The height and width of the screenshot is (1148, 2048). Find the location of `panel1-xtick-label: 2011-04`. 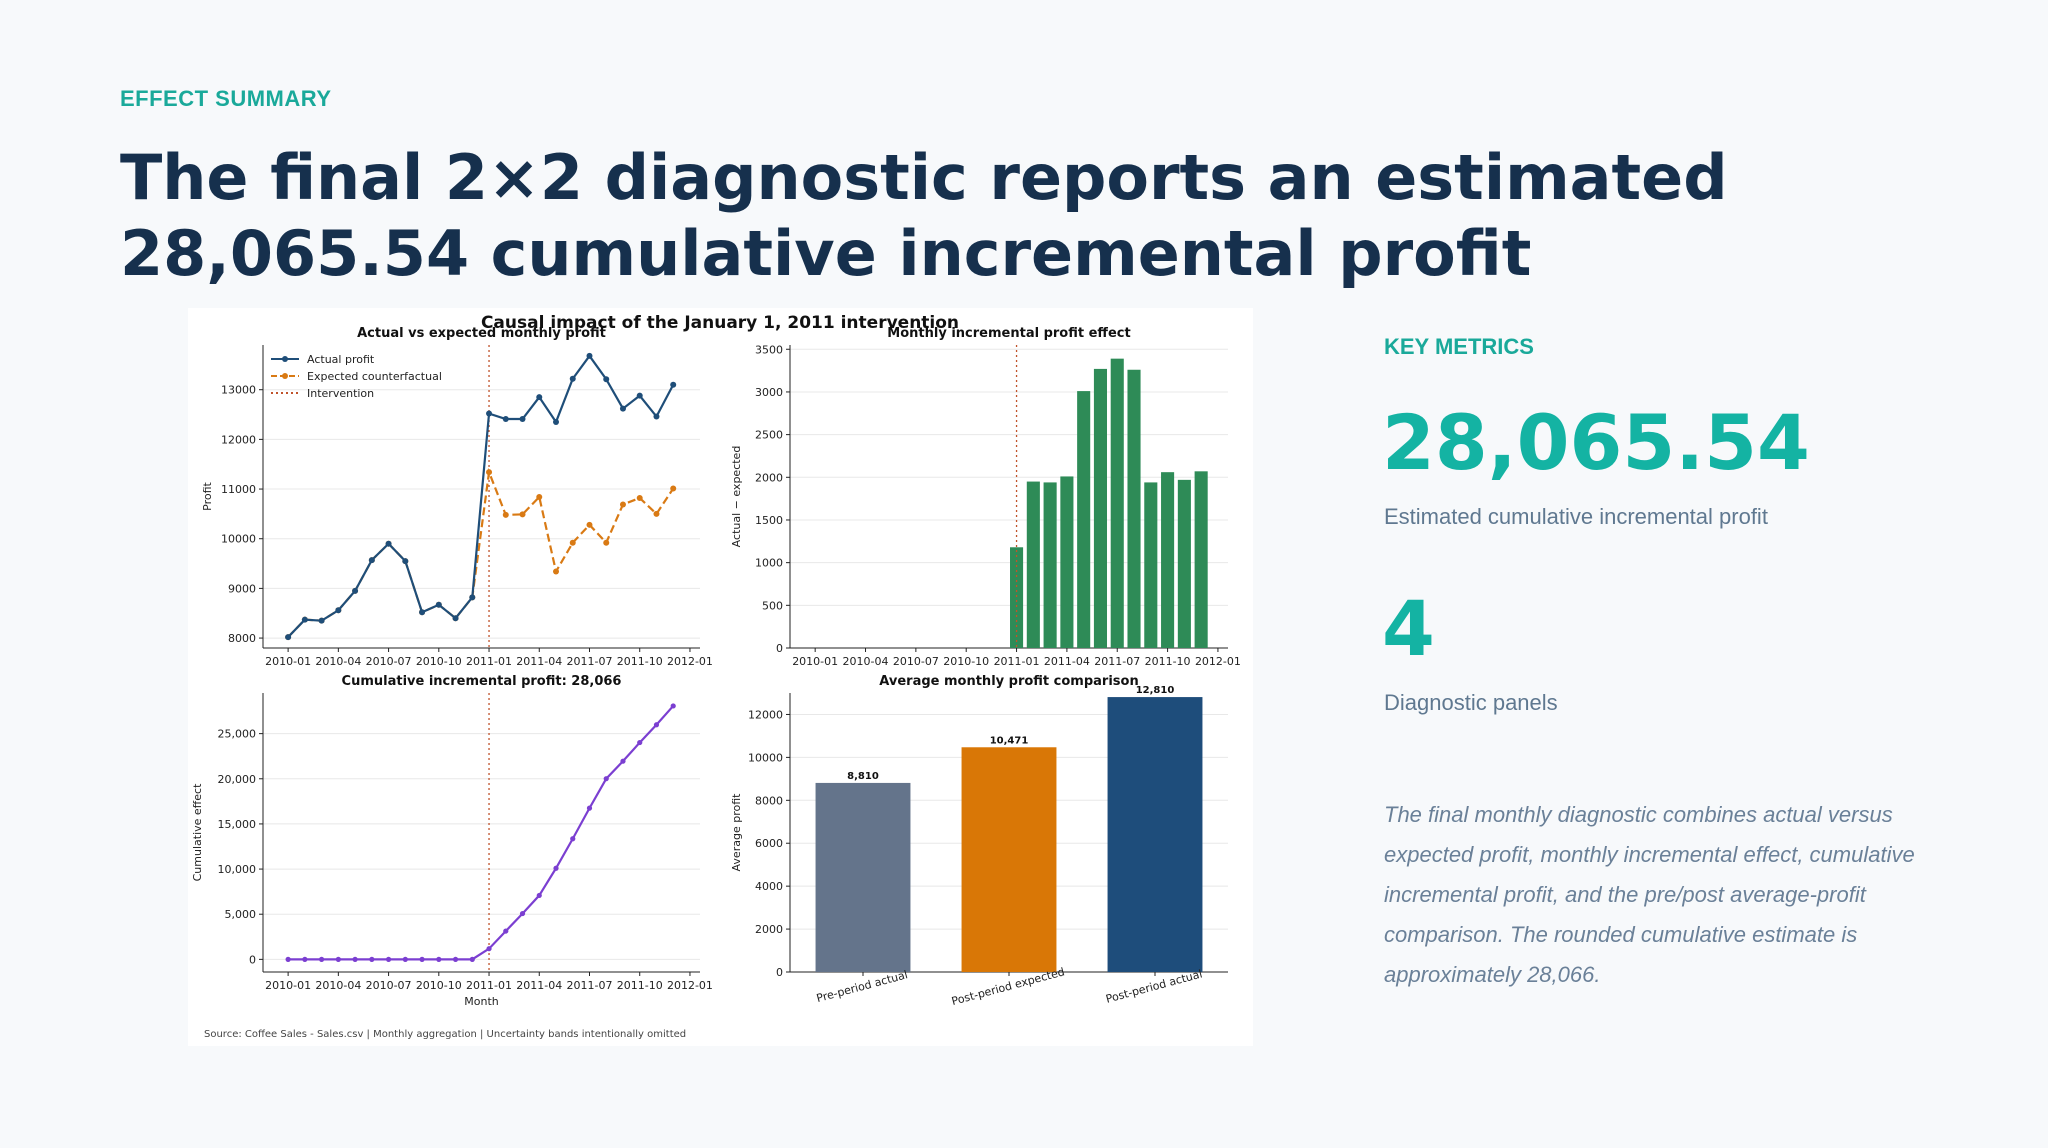

panel1-xtick-label: 2011-04 is located at coordinates (1067, 661).